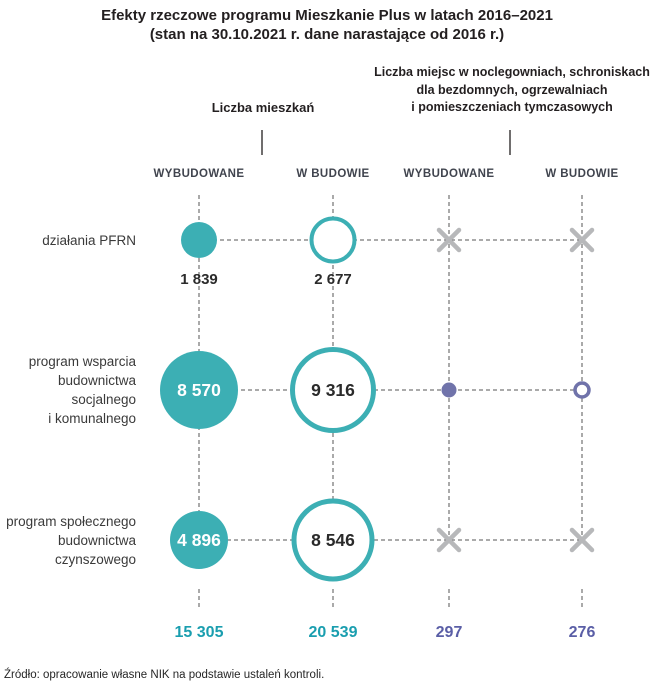 Image resolution: width=654 pixels, height=687 pixels. I want to click on dot-wsparcia-miejsca-wybudowane, so click(449, 390).